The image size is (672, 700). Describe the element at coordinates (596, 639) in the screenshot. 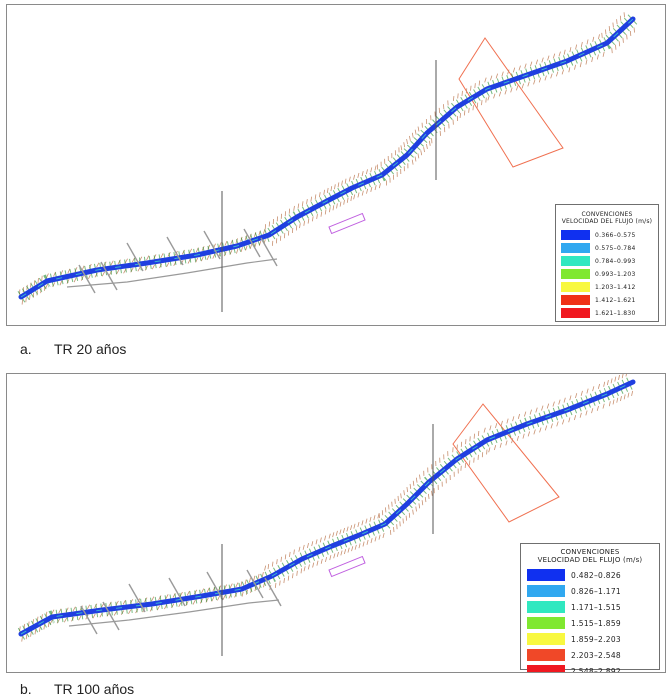

I see `legend-range-label: 1.859–2.203` at that location.